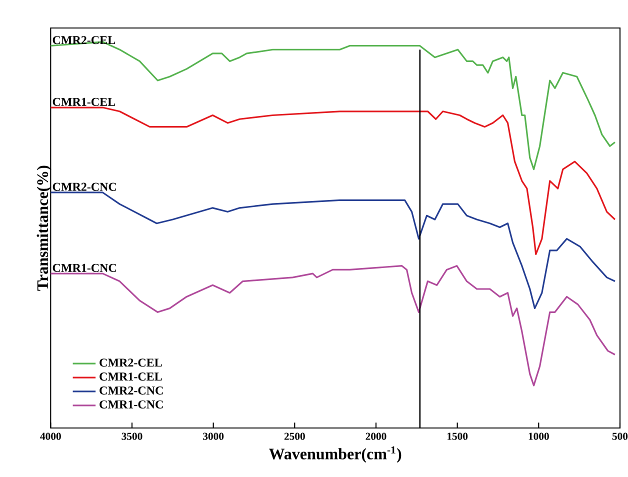 The height and width of the screenshot is (477, 628). I want to click on legend-label: CMR2-CNC, so click(131, 390).